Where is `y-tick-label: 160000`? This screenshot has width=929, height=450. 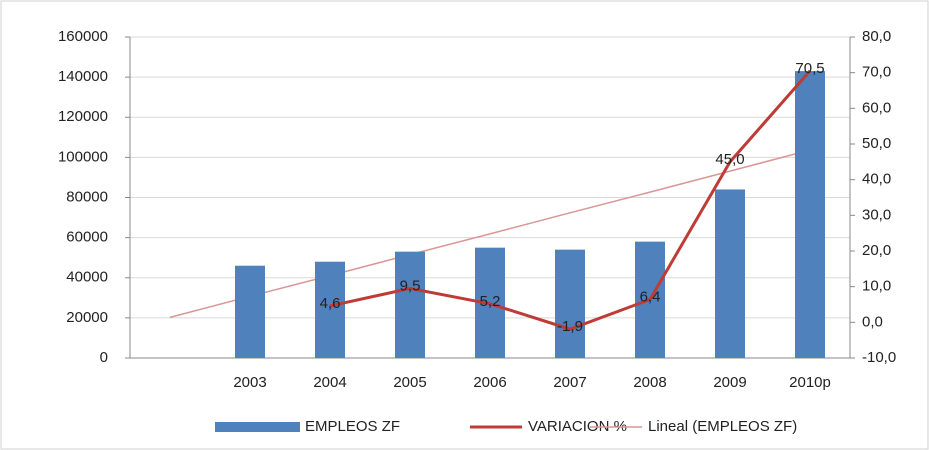 y-tick-label: 160000 is located at coordinates (83, 36).